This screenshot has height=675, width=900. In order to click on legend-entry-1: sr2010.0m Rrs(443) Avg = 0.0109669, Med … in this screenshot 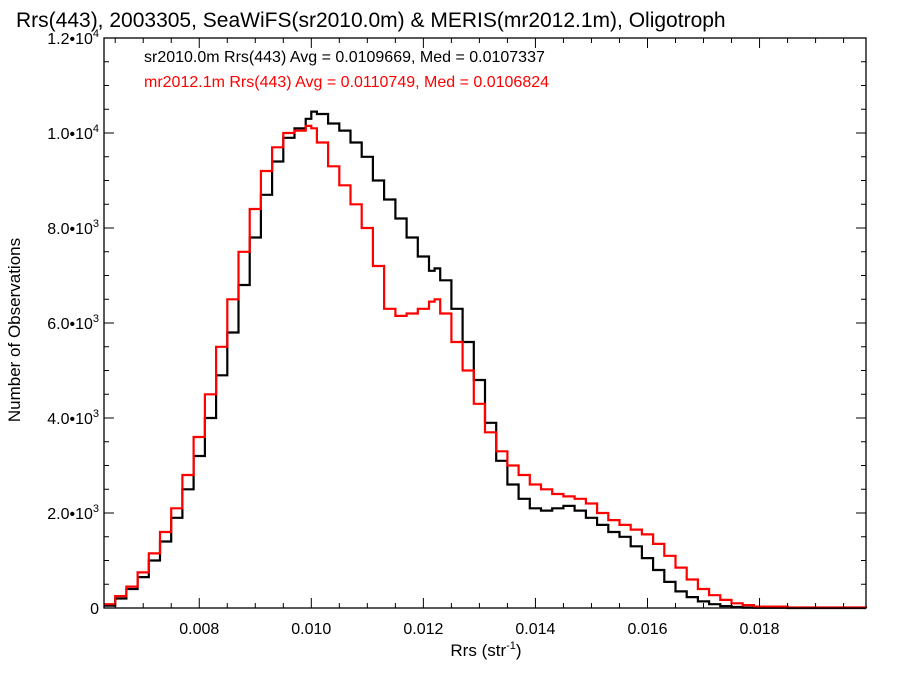, I will do `click(344, 57)`.